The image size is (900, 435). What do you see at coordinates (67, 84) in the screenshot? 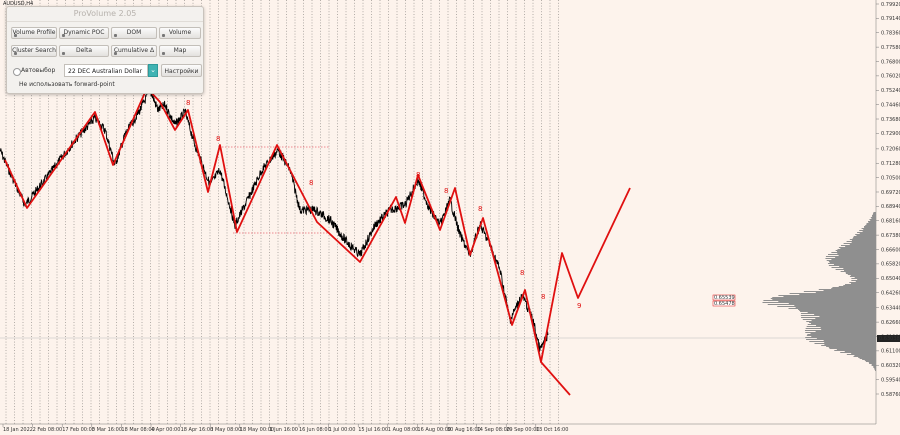
I see `forward-point-option: Не использовать forward-point` at bounding box center [67, 84].